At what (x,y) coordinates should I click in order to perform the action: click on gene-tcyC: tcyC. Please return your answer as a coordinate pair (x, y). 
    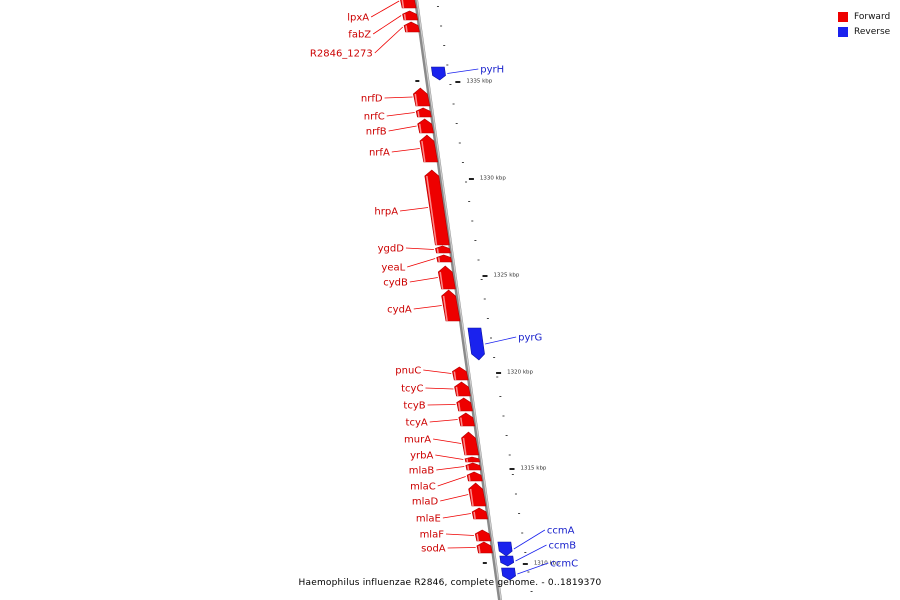
    Looking at the image, I should click on (436, 389).